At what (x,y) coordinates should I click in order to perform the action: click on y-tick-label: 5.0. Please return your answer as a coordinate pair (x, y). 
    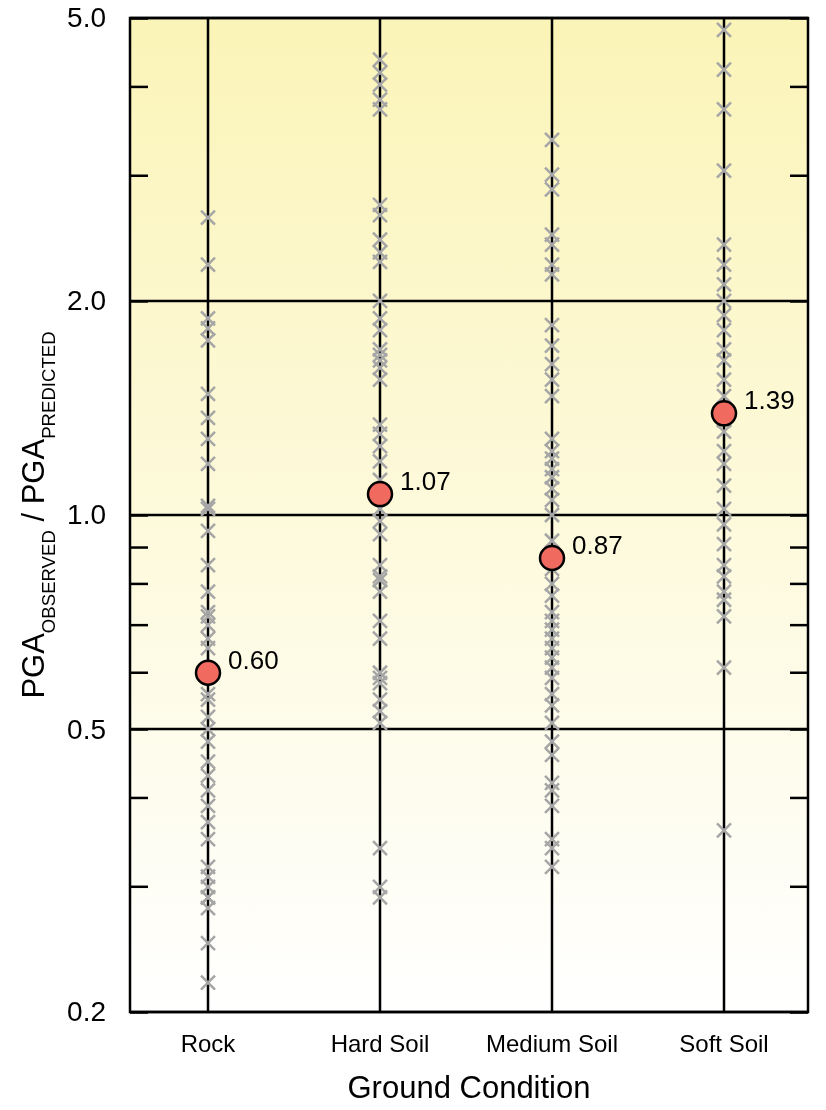
    Looking at the image, I should click on (86, 18).